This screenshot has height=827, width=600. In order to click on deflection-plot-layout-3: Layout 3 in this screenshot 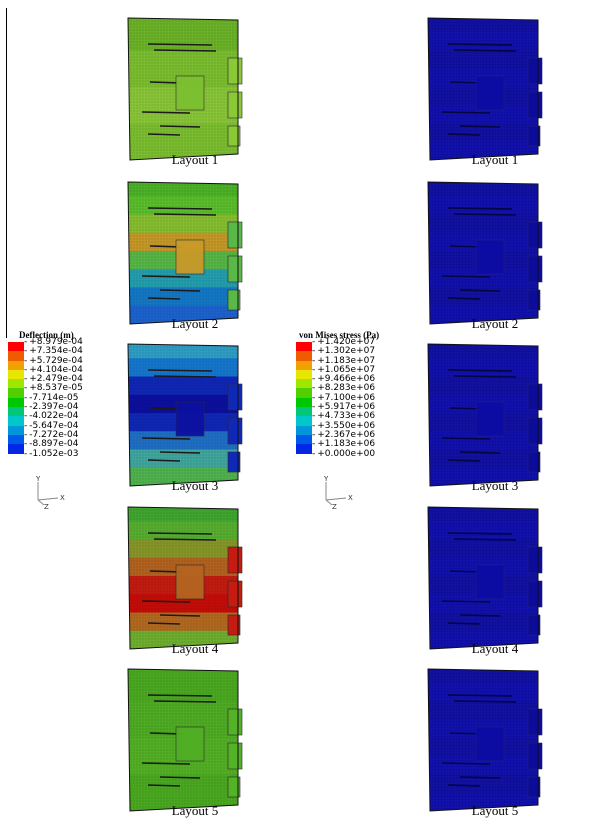, I will do `click(195, 416)`.